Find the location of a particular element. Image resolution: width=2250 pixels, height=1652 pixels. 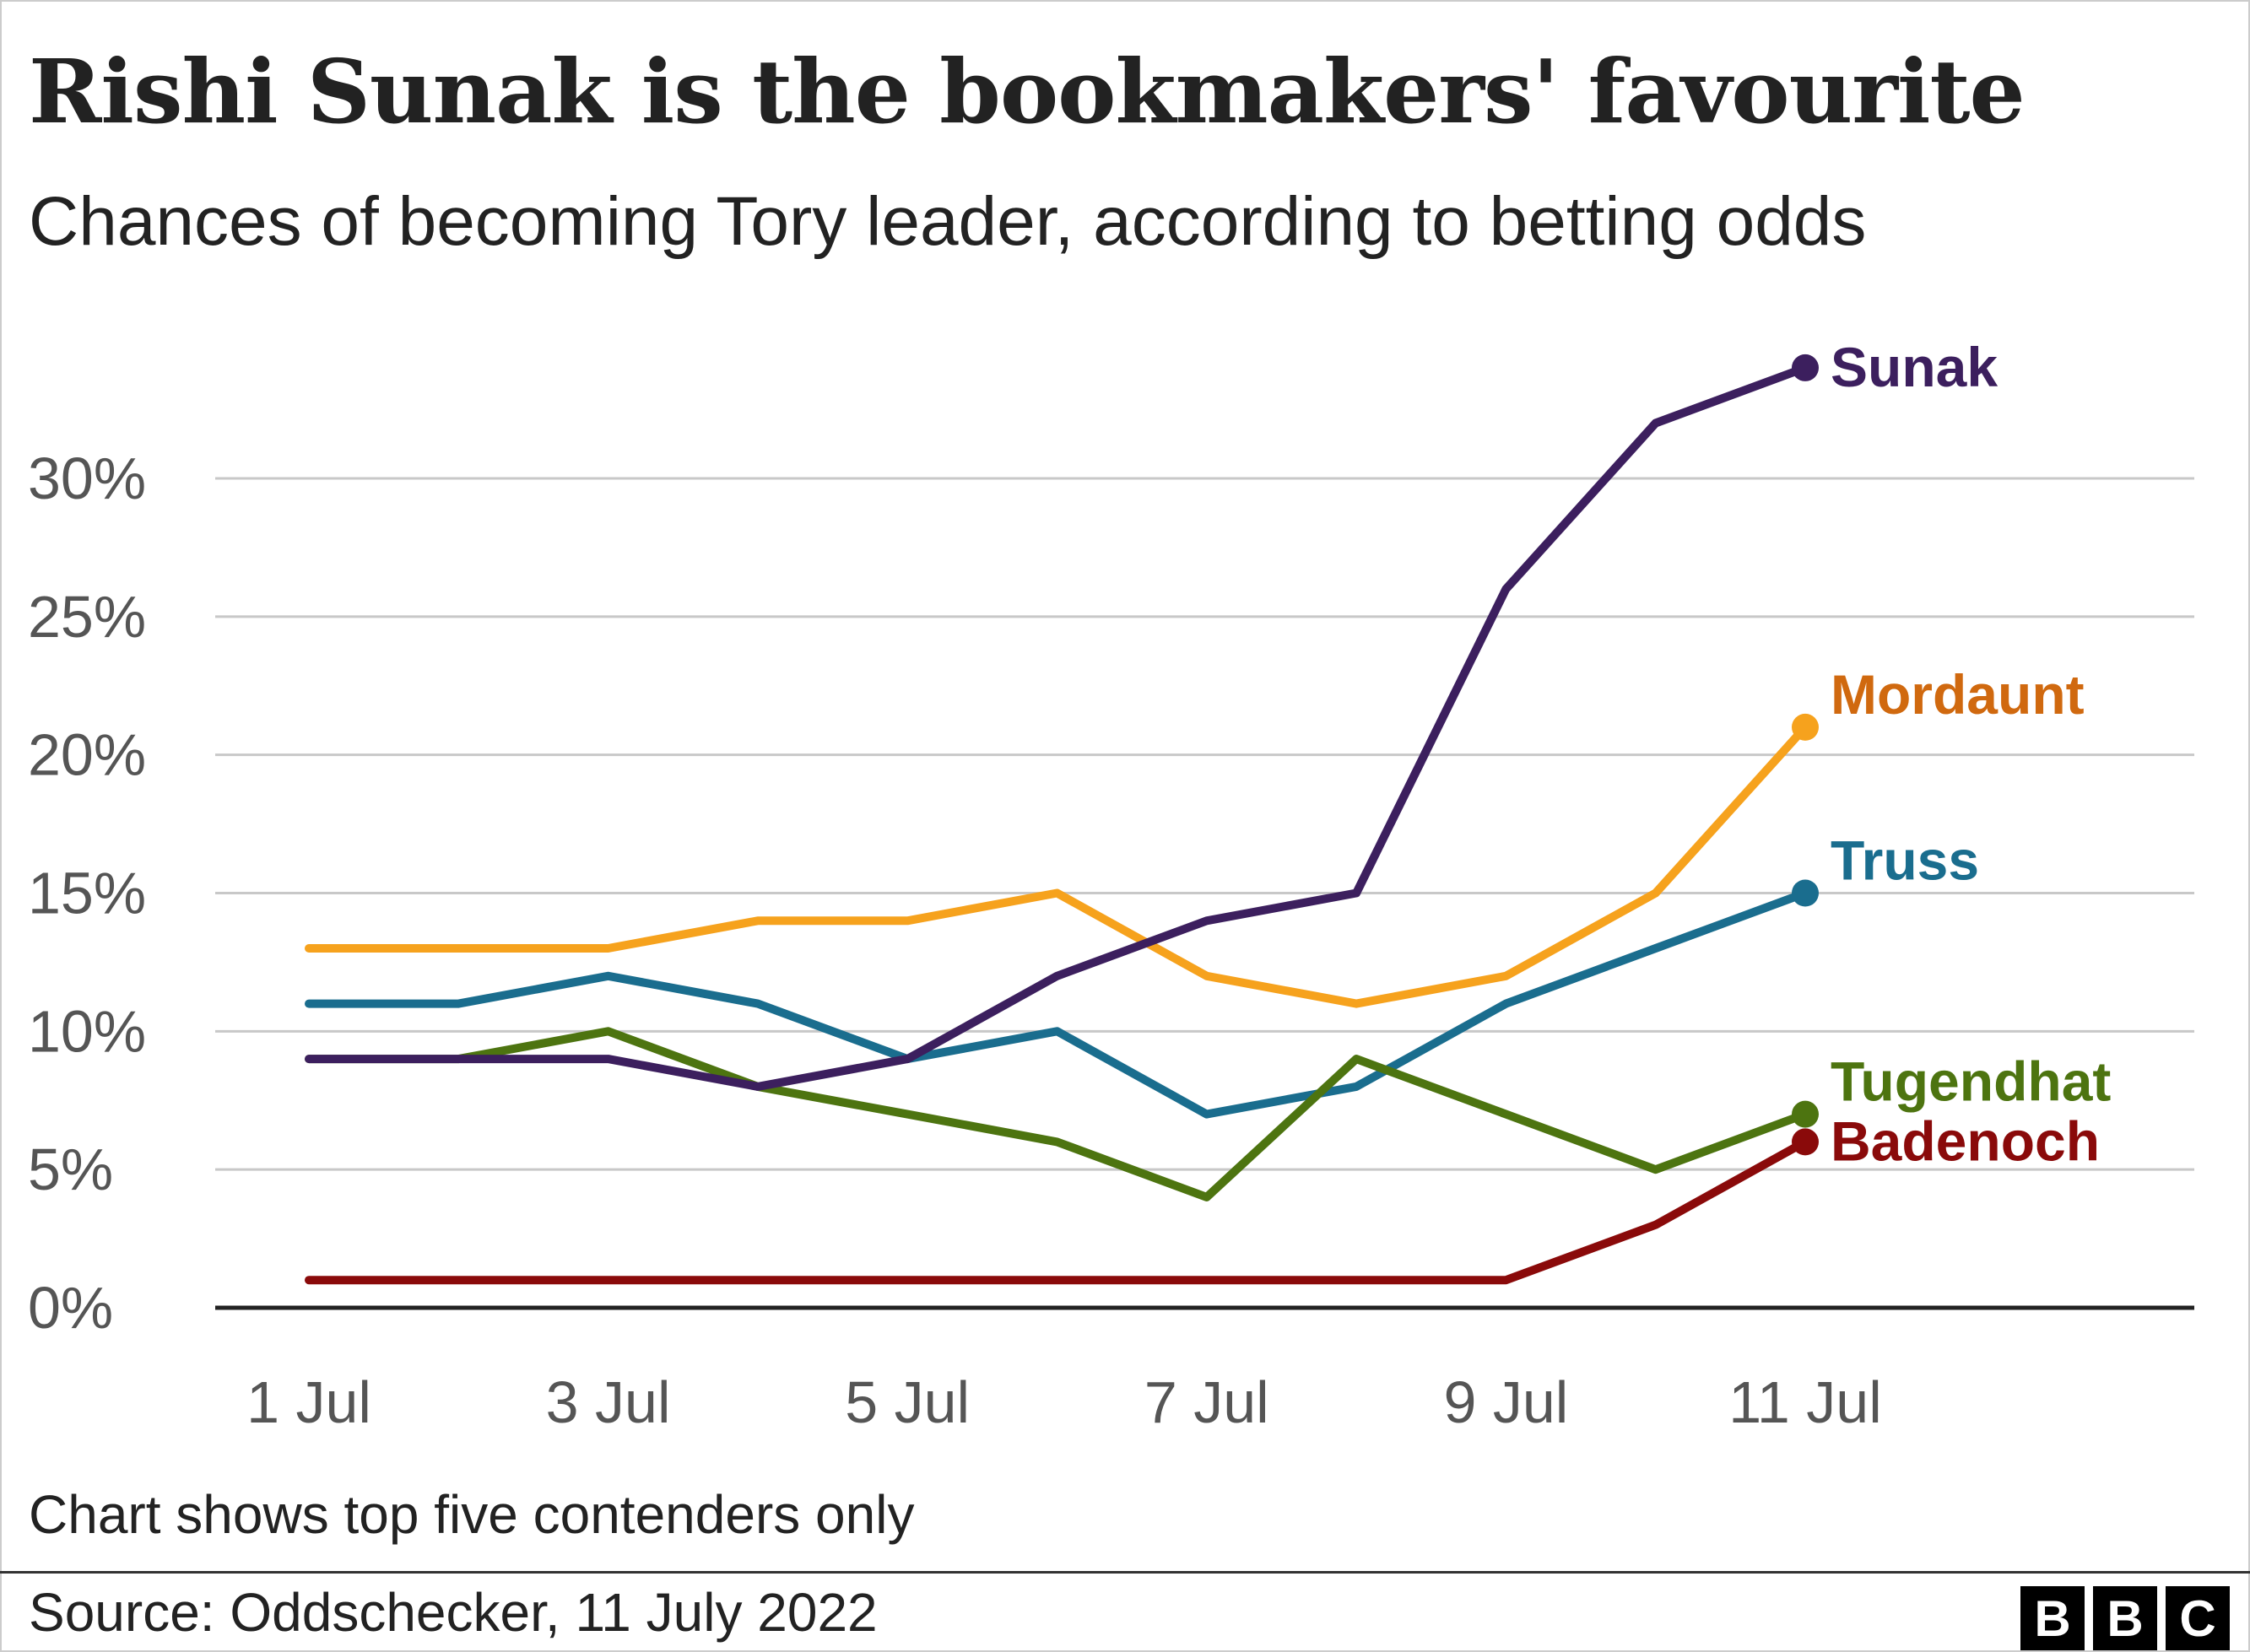

x-tick-label: 11 Jul is located at coordinates (1805, 1401).